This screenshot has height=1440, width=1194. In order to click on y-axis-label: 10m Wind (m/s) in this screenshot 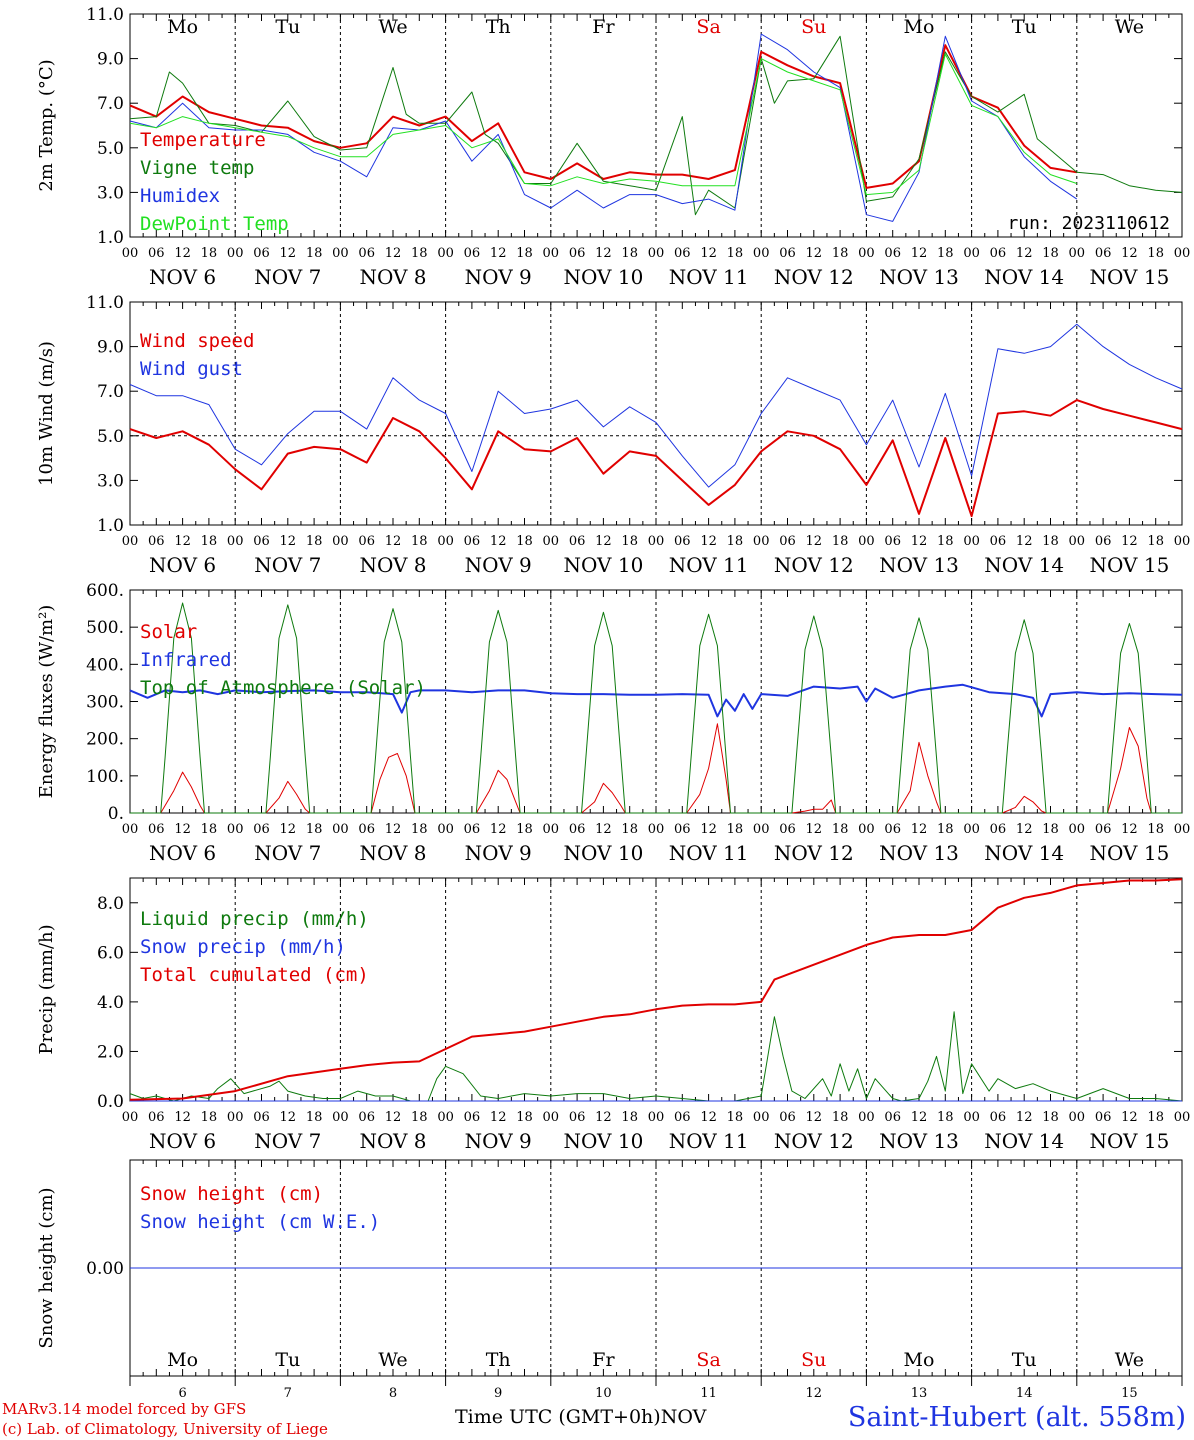, I will do `click(46, 413)`.